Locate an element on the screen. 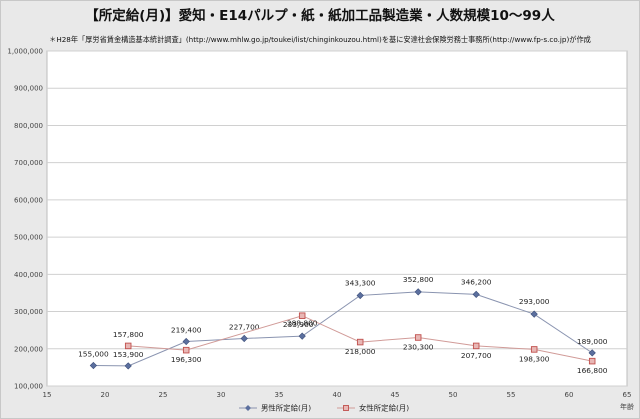 The image size is (640, 419). data-label: 166,800 is located at coordinates (592, 370).